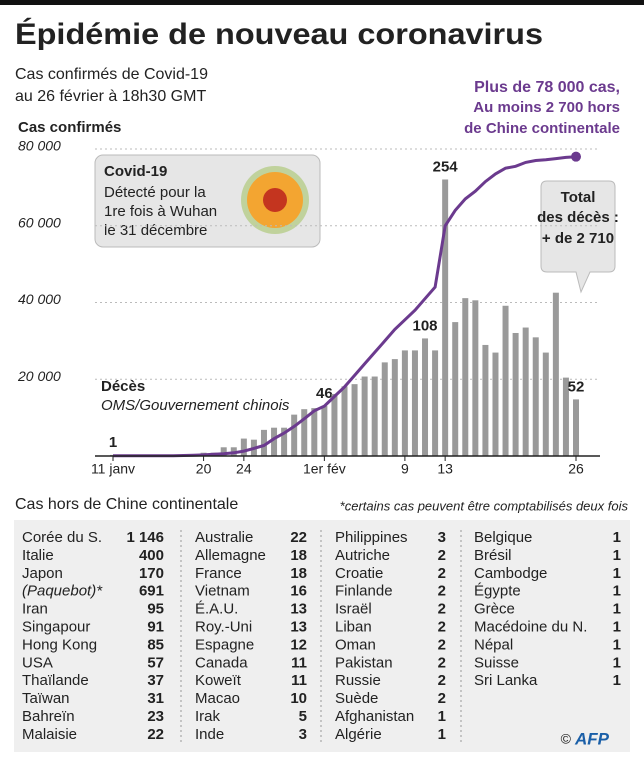 This screenshot has width=644, height=768. Describe the element at coordinates (208, 716) in the screenshot. I see `country: Irak` at that location.